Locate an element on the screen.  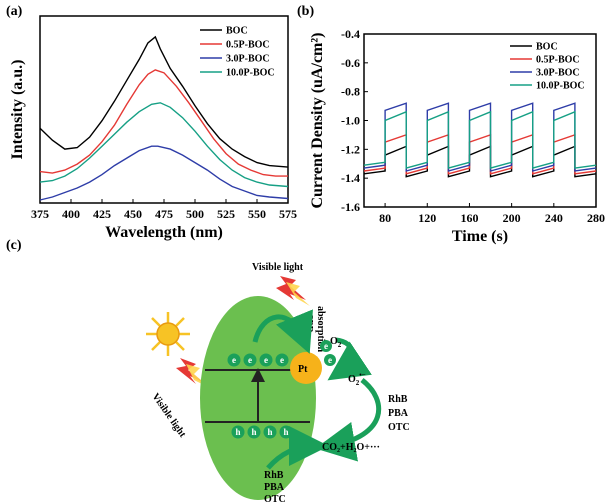
y-tick-label: -0.8 is located at coordinates (350, 92).